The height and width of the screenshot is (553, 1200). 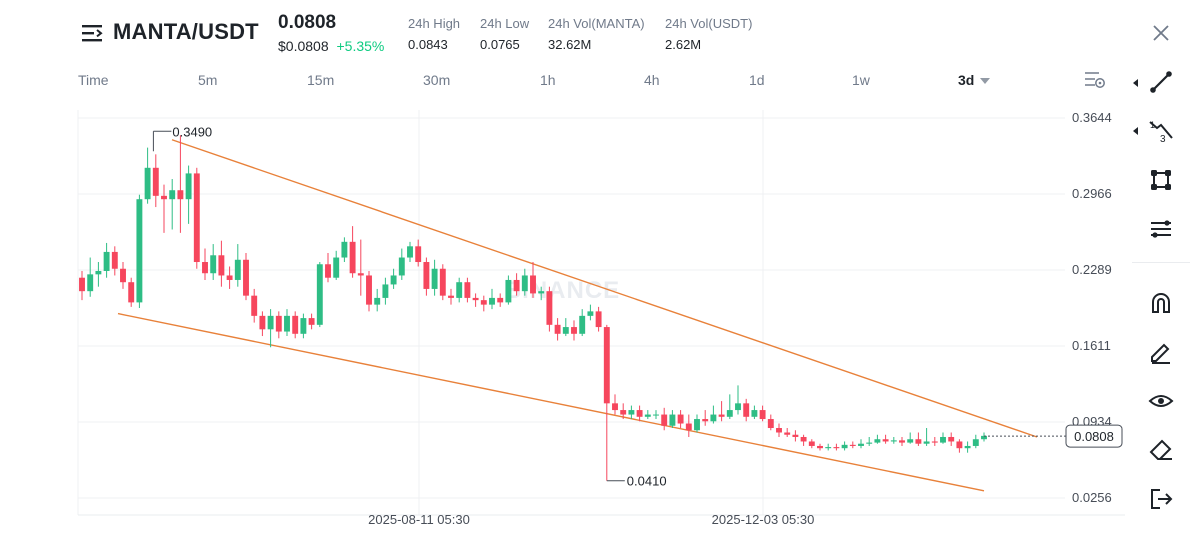 What do you see at coordinates (1161, 352) in the screenshot?
I see `pencil-icon` at bounding box center [1161, 352].